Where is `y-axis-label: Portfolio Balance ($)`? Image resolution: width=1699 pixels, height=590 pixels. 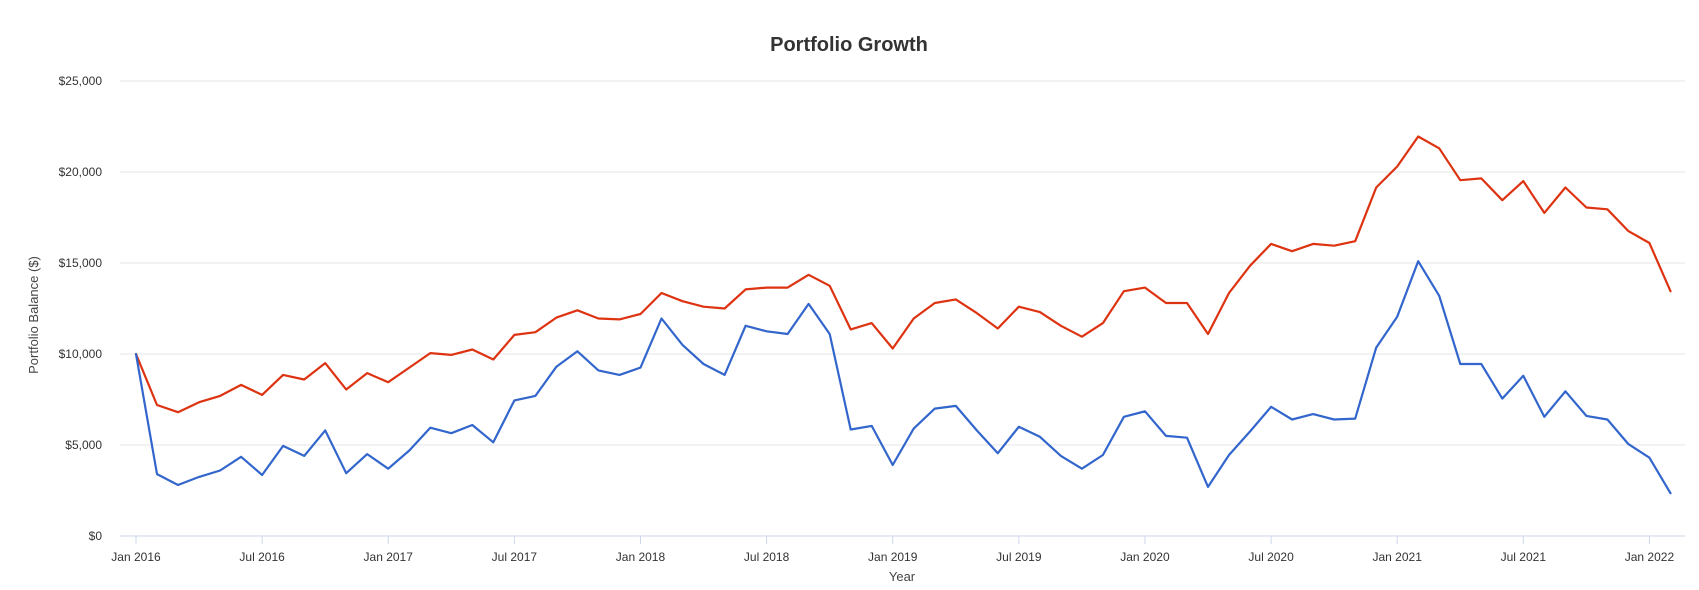
y-axis-label: Portfolio Balance ($) is located at coordinates (33, 315).